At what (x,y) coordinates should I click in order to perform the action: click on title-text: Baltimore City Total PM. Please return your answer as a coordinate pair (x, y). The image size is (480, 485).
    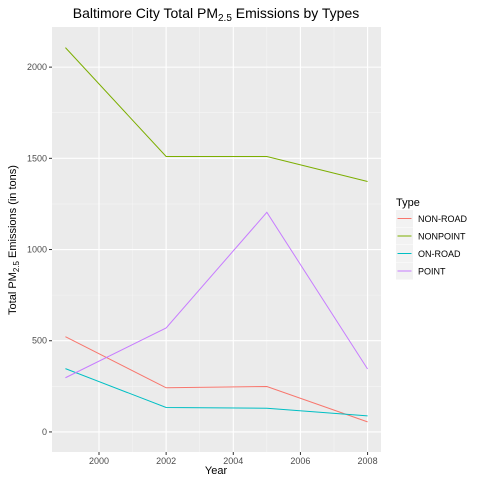
    Looking at the image, I should click on (145, 13).